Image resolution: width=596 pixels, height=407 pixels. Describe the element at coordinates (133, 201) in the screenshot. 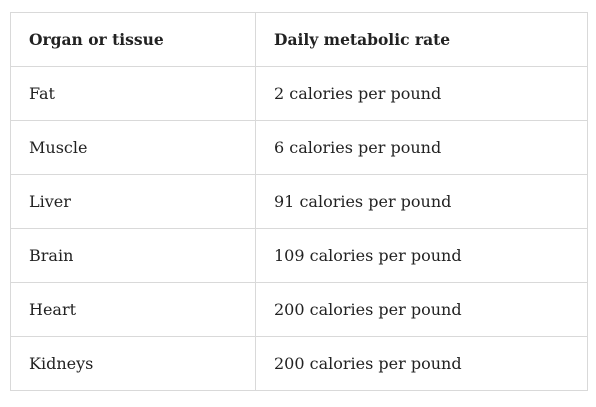

I see `organ-cell: Liver` at that location.